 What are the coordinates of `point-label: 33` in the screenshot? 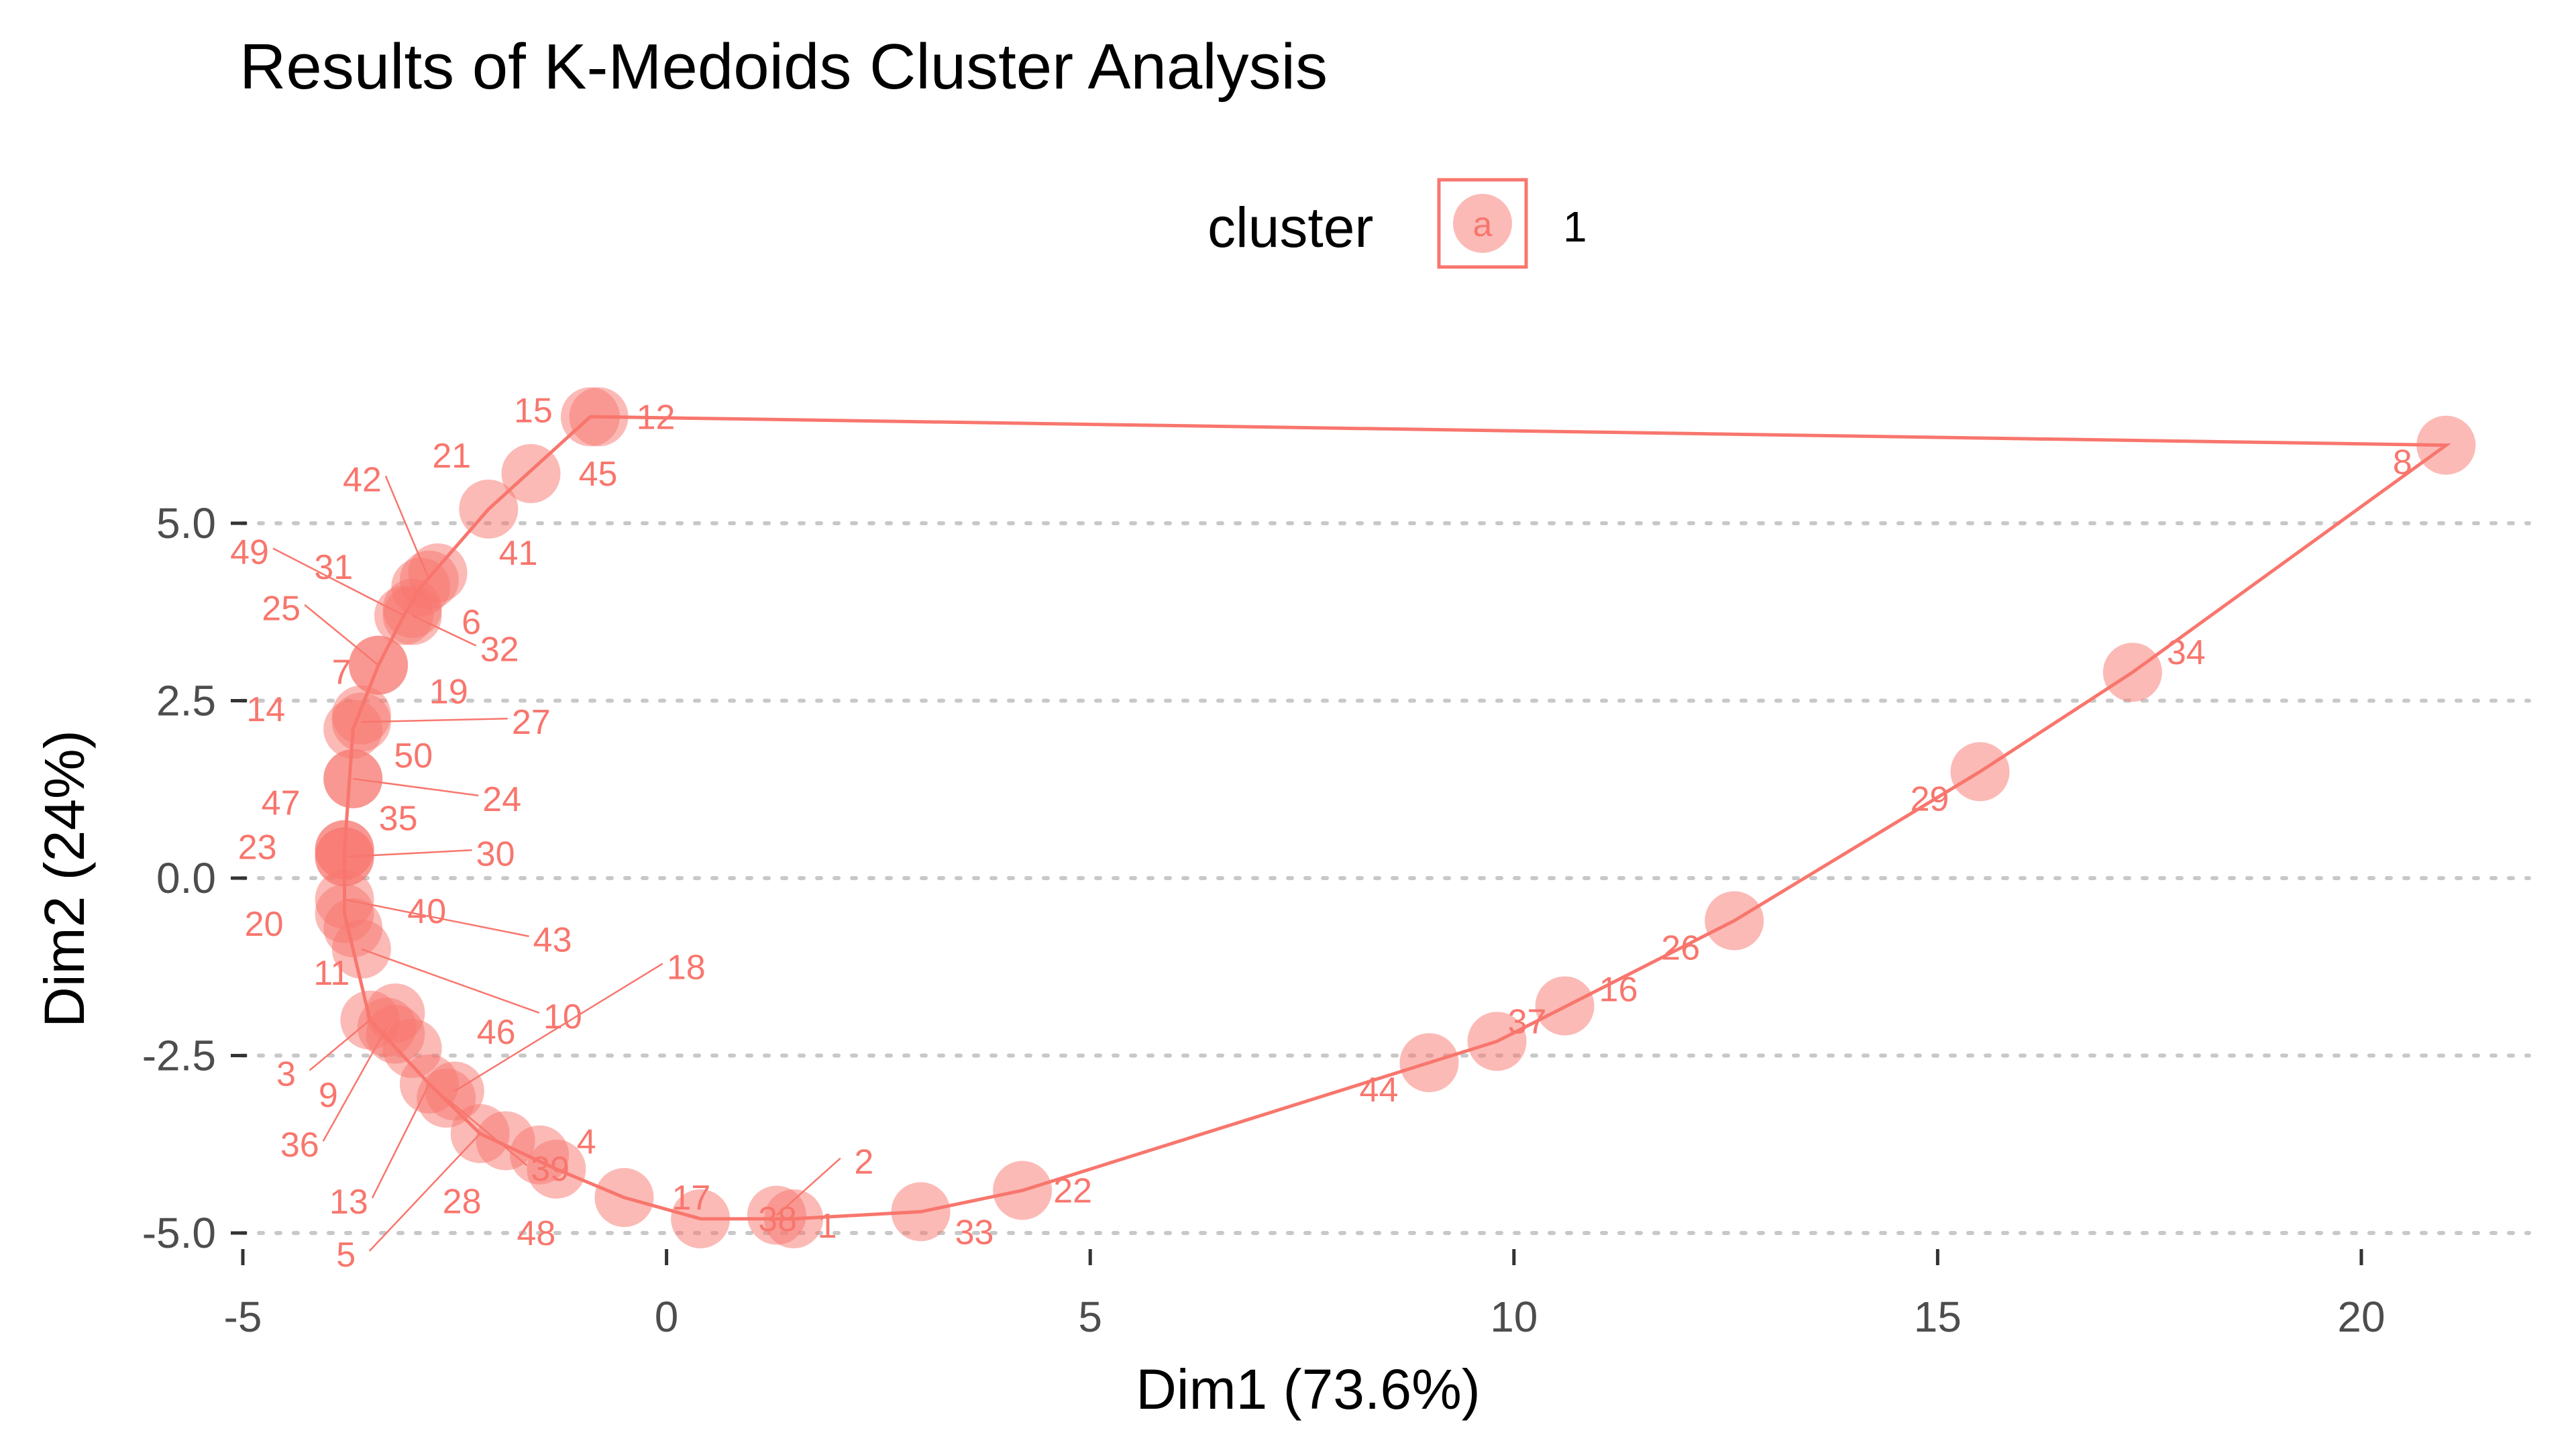 It's located at (974, 1232).